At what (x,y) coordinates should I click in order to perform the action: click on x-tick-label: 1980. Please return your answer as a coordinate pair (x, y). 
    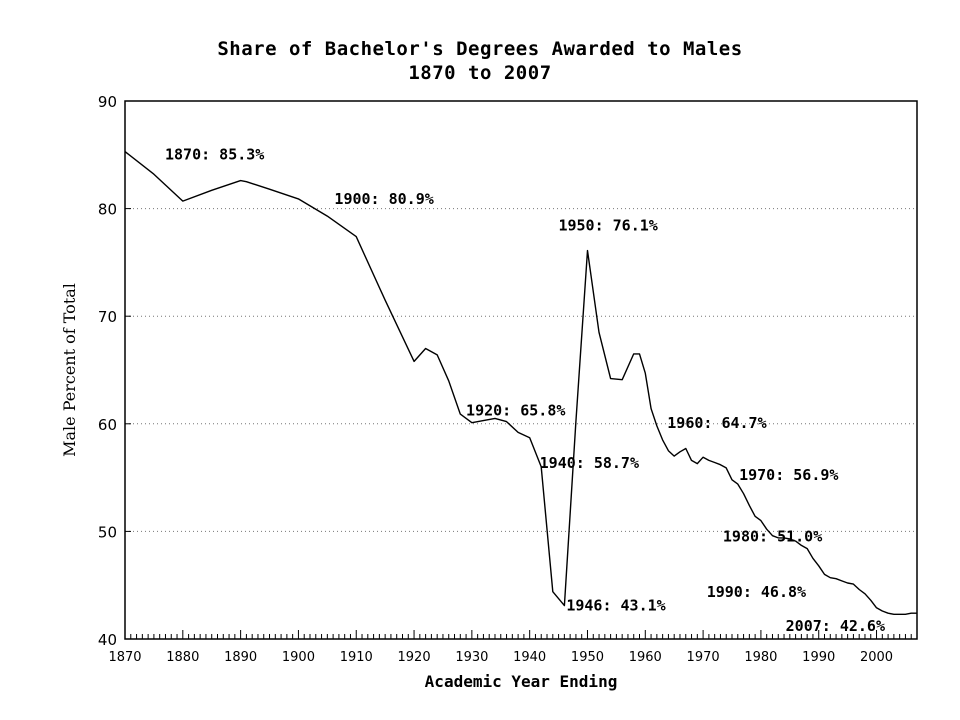
    Looking at the image, I should click on (760, 657).